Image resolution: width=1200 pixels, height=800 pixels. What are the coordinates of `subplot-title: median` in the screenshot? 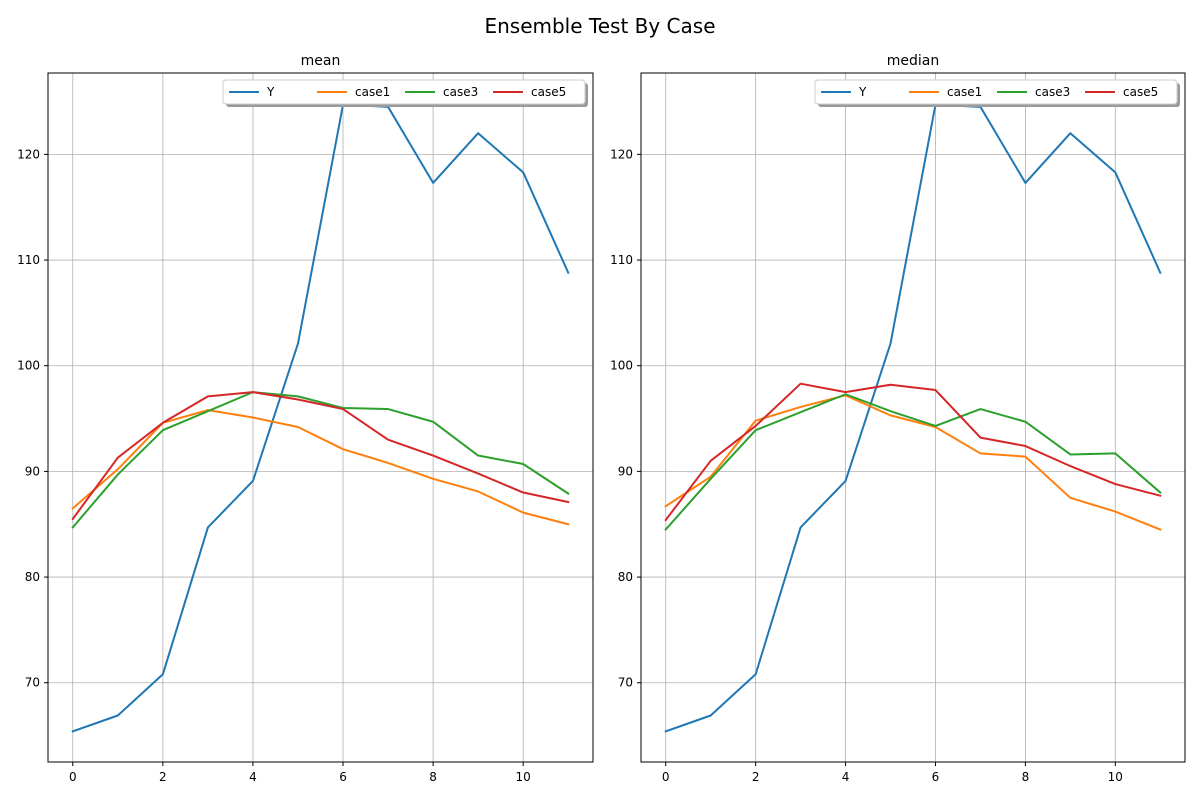 It's located at (913, 61).